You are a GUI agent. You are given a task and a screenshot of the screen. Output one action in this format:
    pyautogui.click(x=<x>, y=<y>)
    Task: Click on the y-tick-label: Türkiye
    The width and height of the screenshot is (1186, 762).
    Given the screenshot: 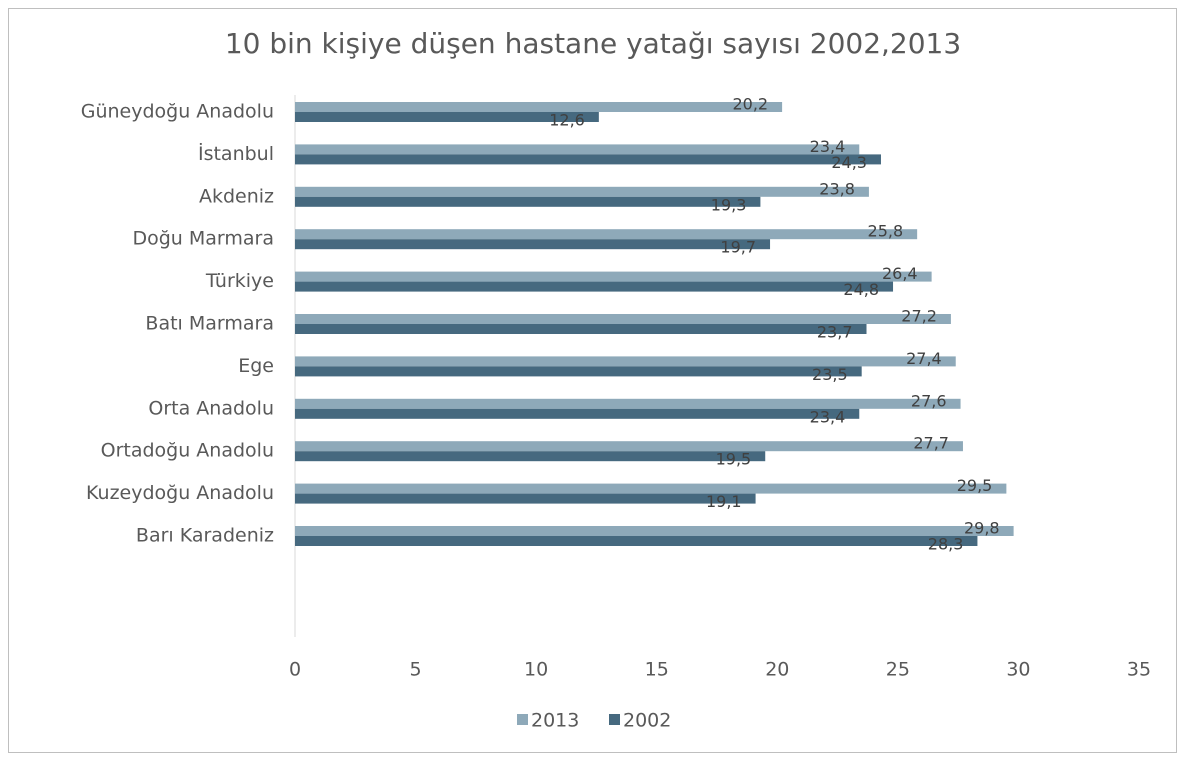 What is the action you would take?
    pyautogui.click(x=239, y=281)
    